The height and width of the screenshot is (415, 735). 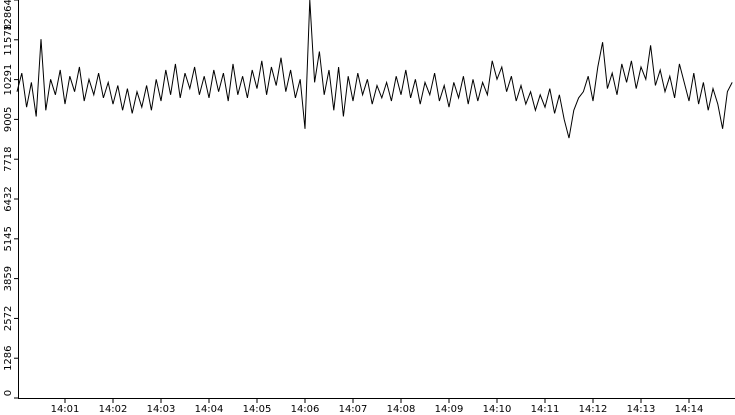 I want to click on x-tick-label: 14:07, so click(x=353, y=409).